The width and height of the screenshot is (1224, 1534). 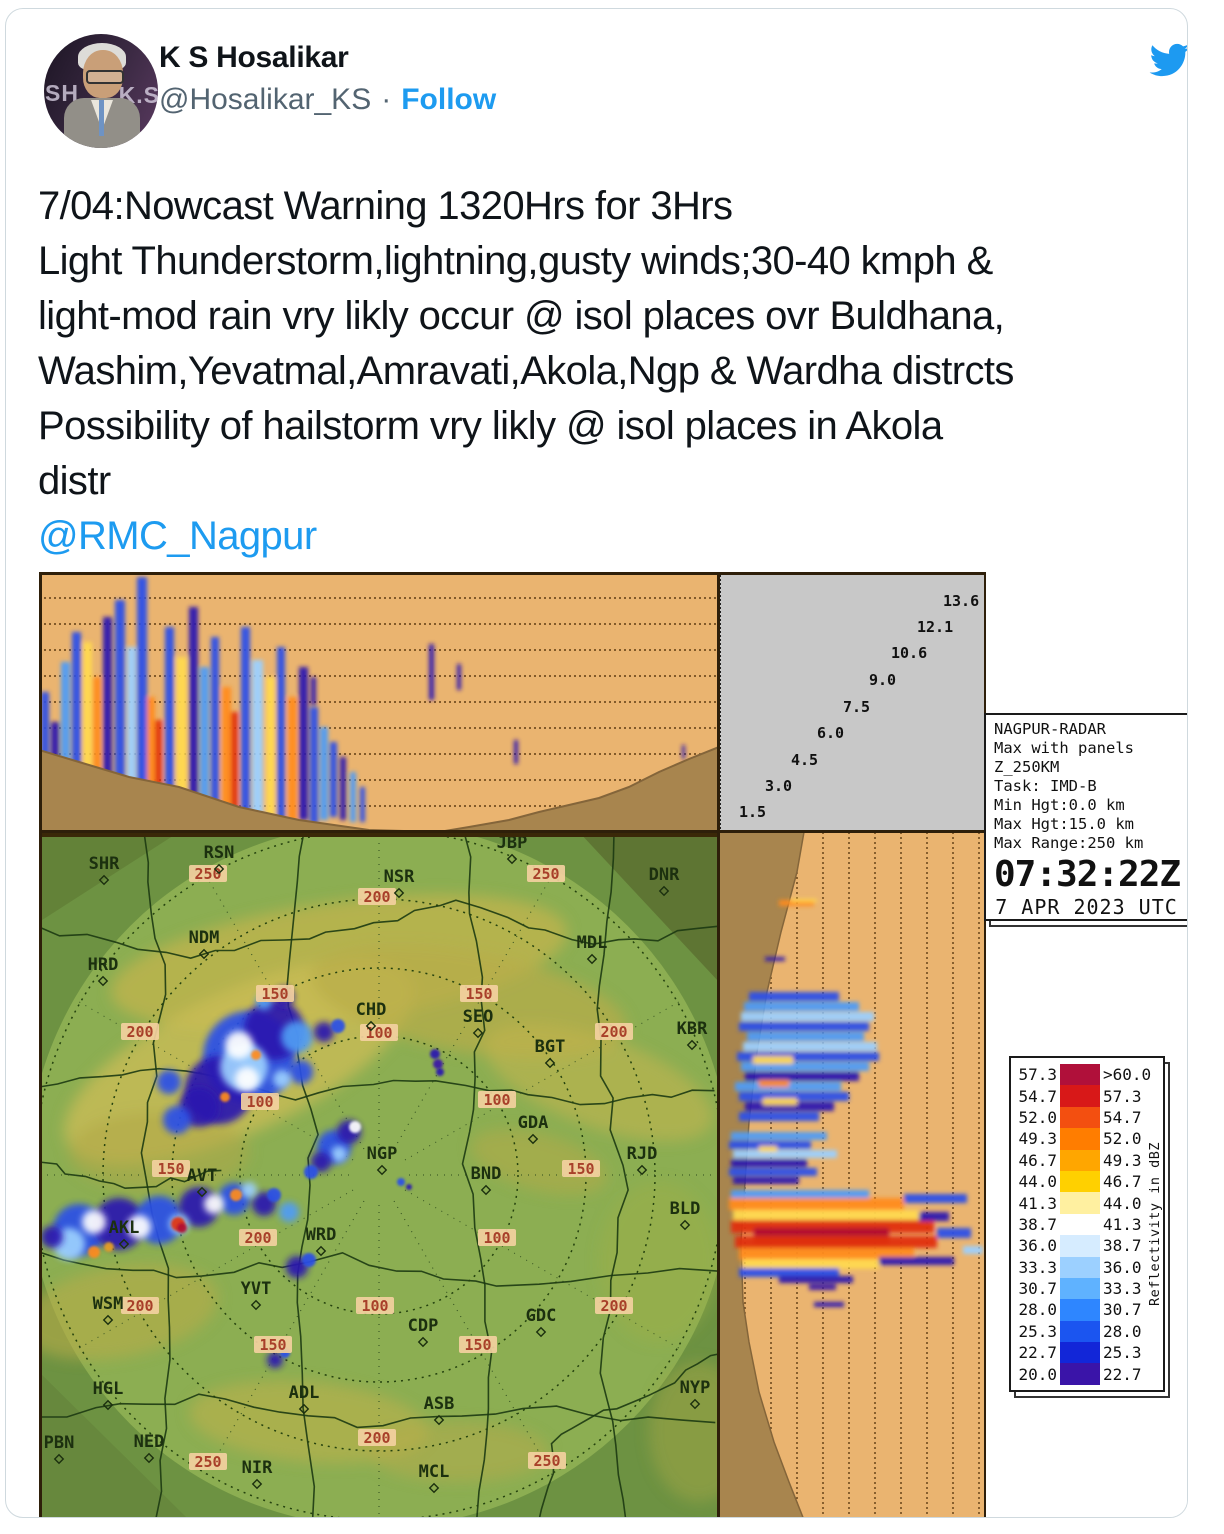 What do you see at coordinates (1165, 60) in the screenshot?
I see `twitter-logo-icon` at bounding box center [1165, 60].